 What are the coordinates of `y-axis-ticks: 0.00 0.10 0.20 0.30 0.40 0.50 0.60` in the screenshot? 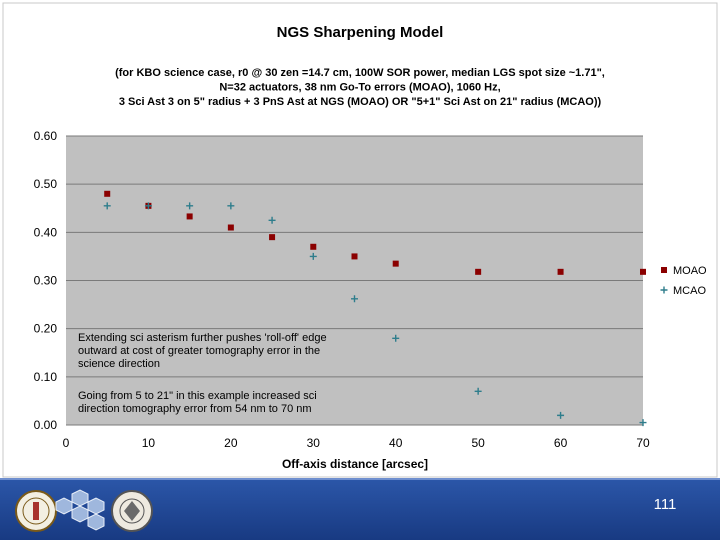 It's located at (46, 280).